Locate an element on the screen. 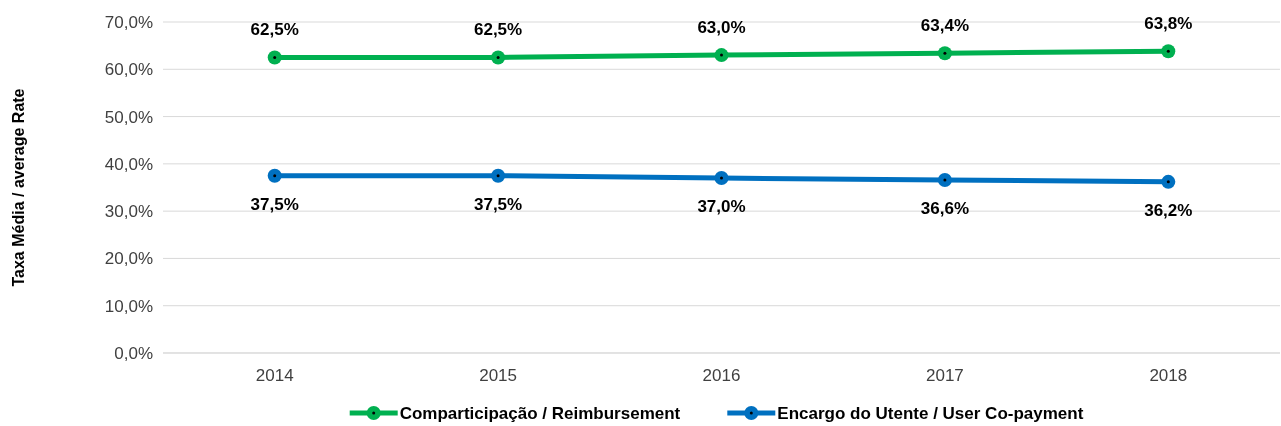  x-tick-label: 2015 is located at coordinates (498, 375).